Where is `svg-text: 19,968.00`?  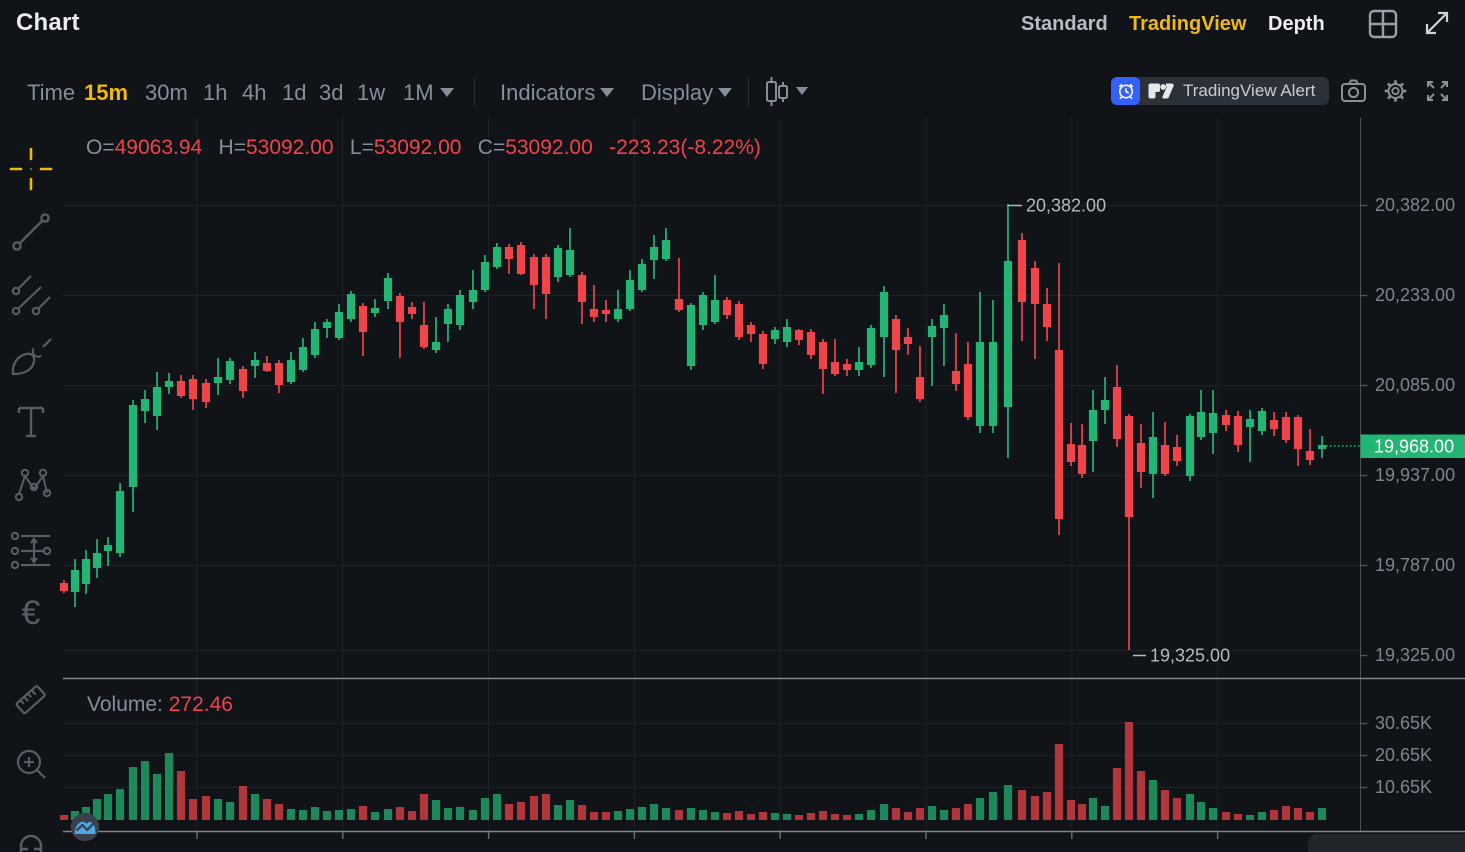
svg-text: 19,968.00 is located at coordinates (1414, 447).